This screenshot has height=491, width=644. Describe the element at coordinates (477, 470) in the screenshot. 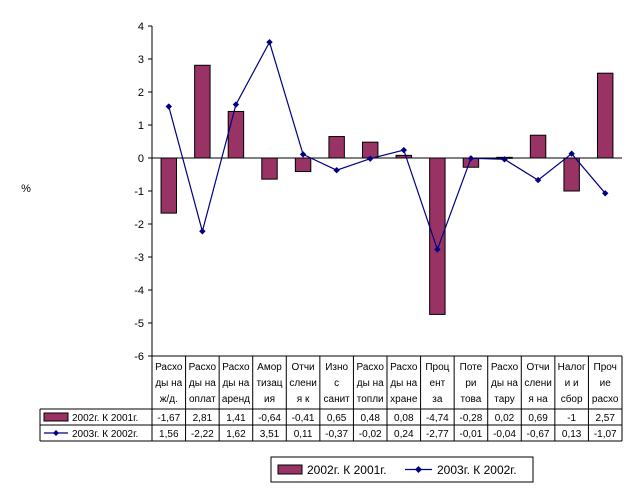

I see `legend-label: 2003г. К 2002г.` at that location.